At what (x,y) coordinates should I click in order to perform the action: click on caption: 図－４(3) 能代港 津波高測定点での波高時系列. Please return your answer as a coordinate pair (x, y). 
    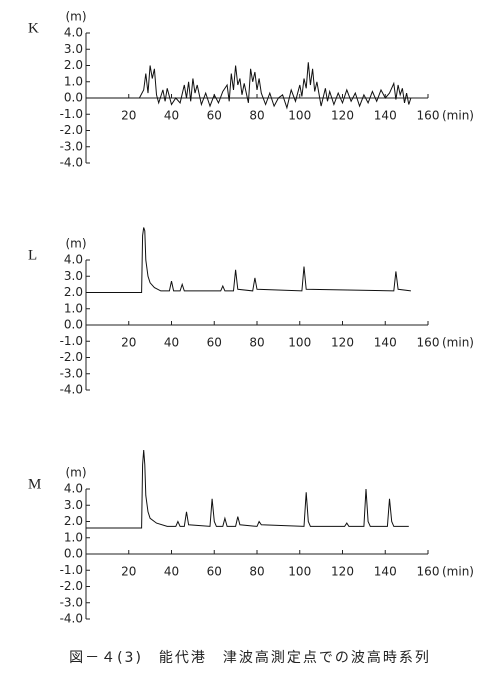
    Looking at the image, I should click on (250, 657).